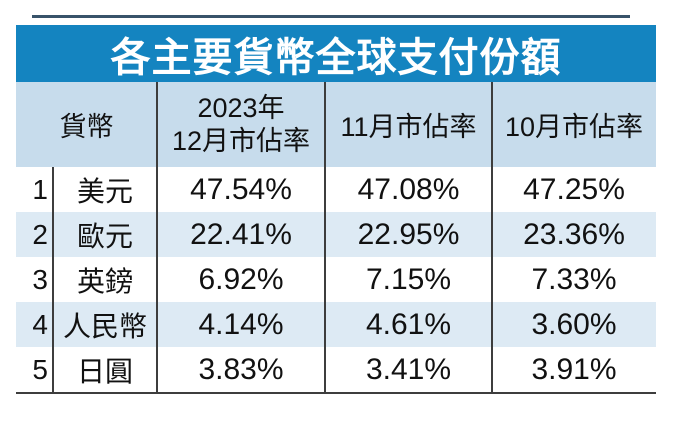 Image resolution: width=680 pixels, height=439 pixels. I want to click on value-oct-cell: 3.60%, so click(574, 324).